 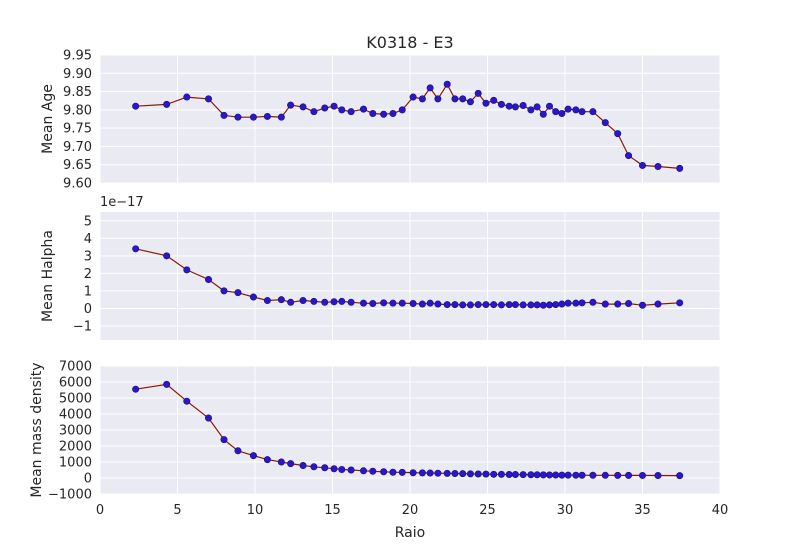 What do you see at coordinates (642, 510) in the screenshot?
I see `x-tick-label: 35` at bounding box center [642, 510].